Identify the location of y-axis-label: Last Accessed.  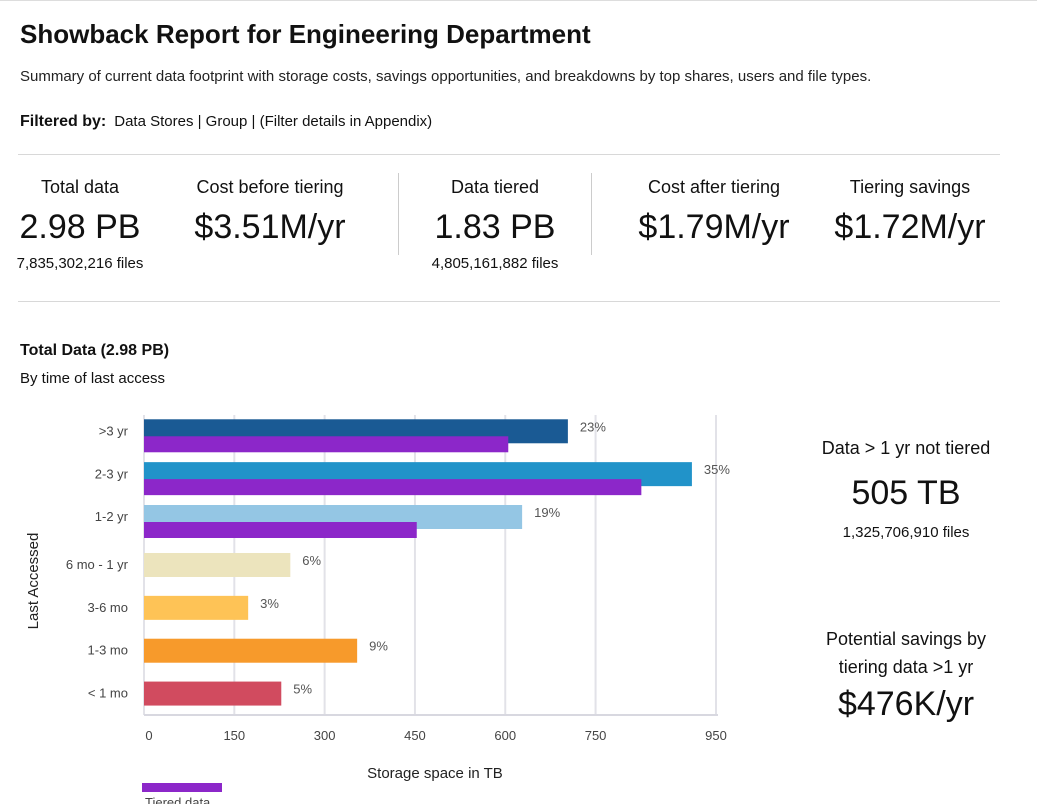
(33, 581).